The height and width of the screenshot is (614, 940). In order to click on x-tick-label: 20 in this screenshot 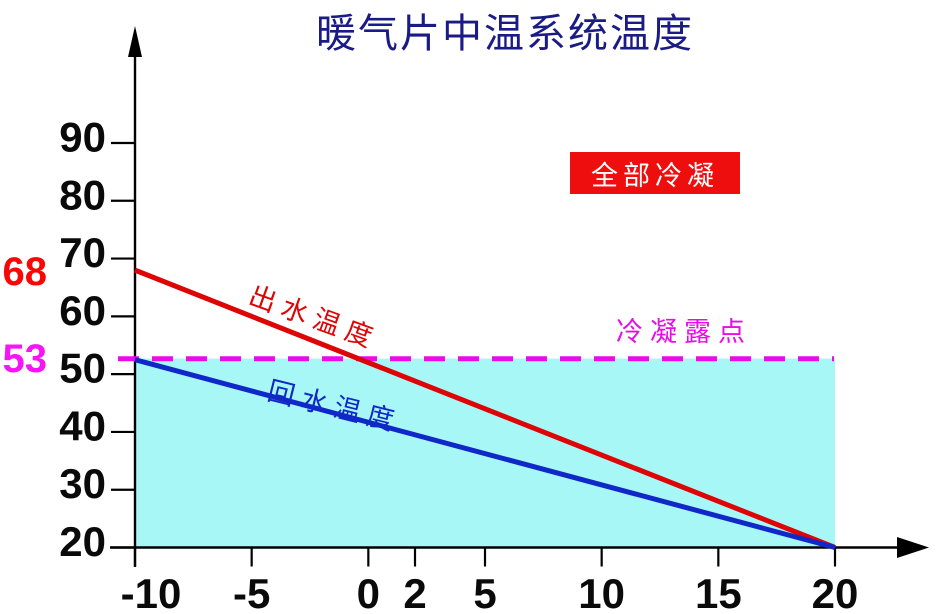, I will do `click(835, 592)`.